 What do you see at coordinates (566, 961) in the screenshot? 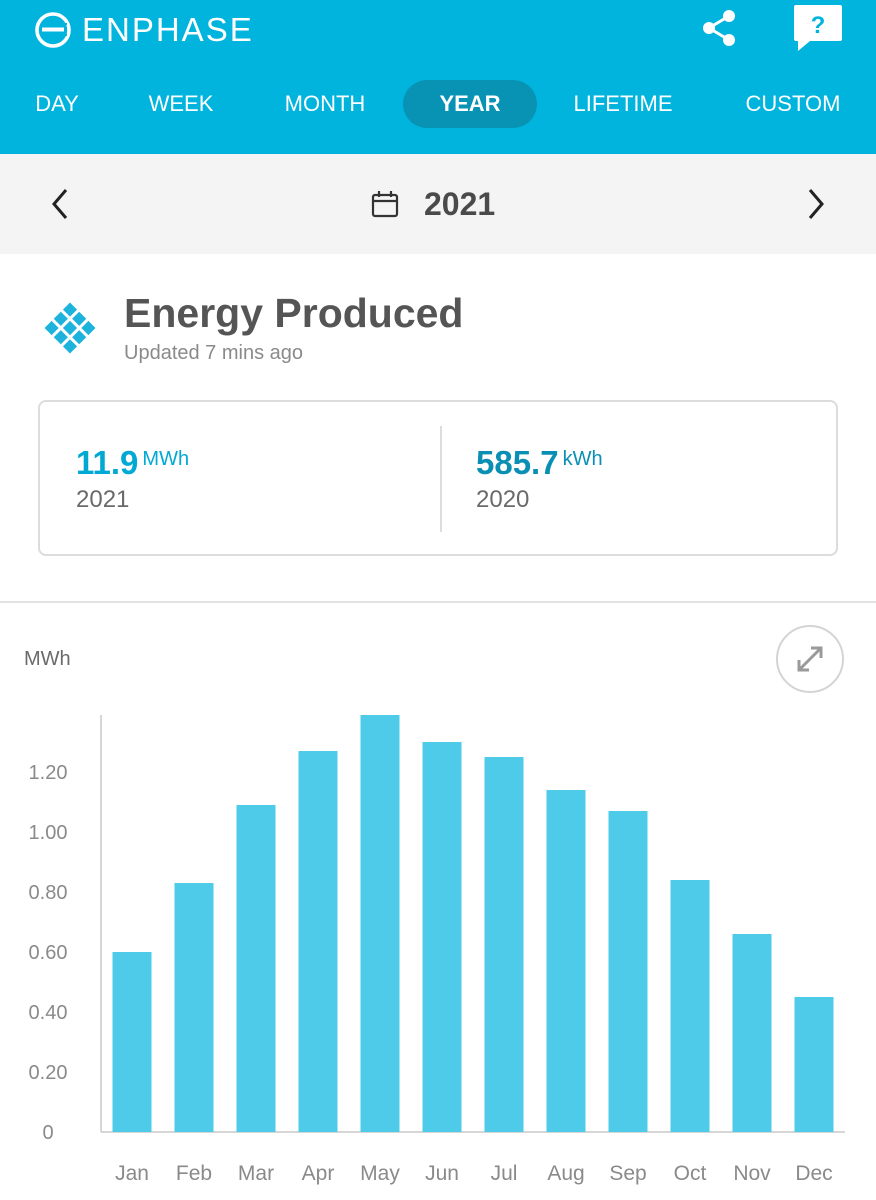
I see `bar-aug` at bounding box center [566, 961].